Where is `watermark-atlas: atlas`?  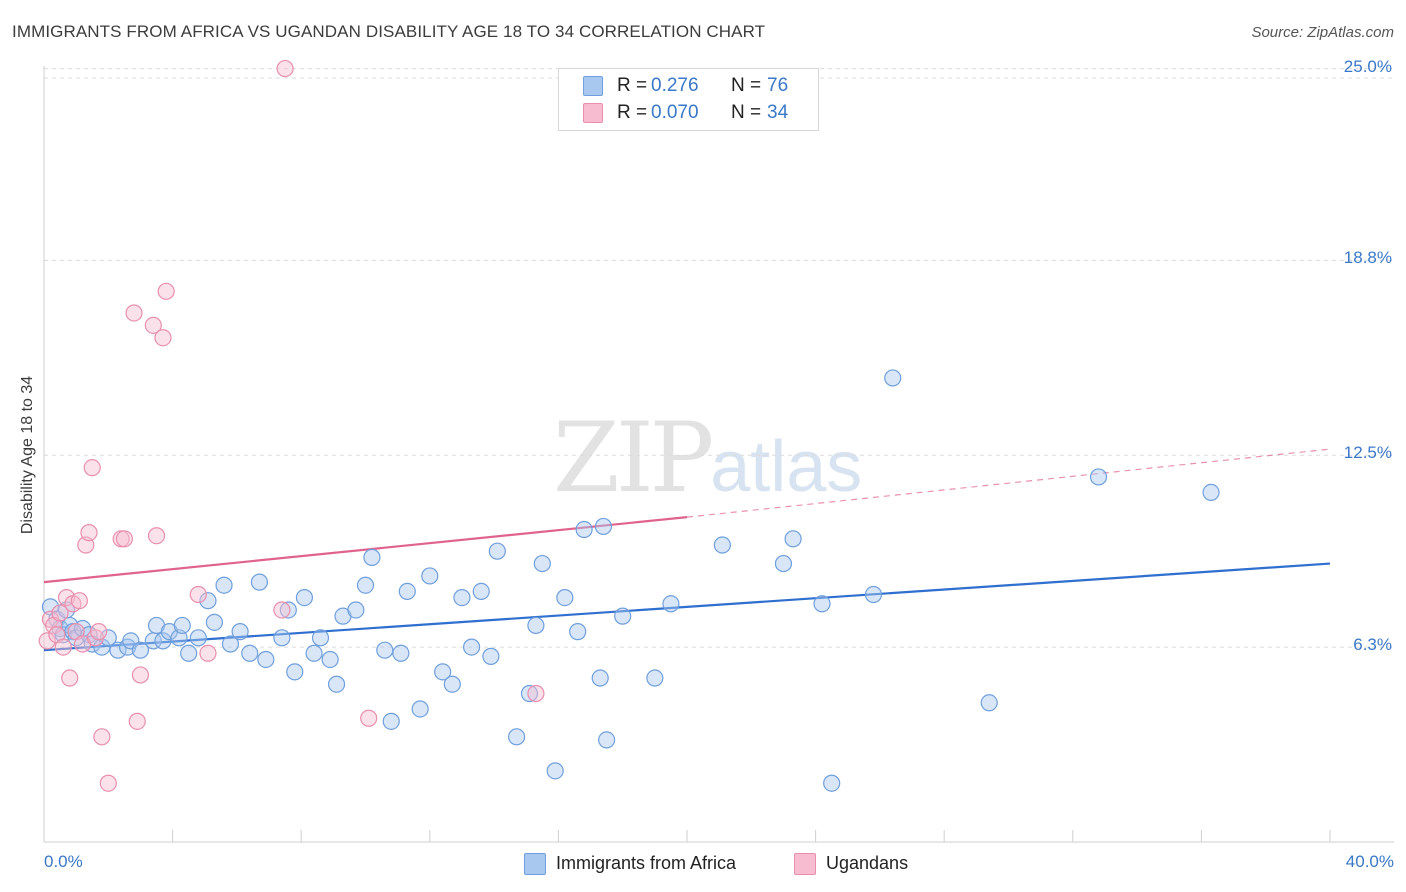
watermark-atlas: atlas is located at coordinates (786, 467).